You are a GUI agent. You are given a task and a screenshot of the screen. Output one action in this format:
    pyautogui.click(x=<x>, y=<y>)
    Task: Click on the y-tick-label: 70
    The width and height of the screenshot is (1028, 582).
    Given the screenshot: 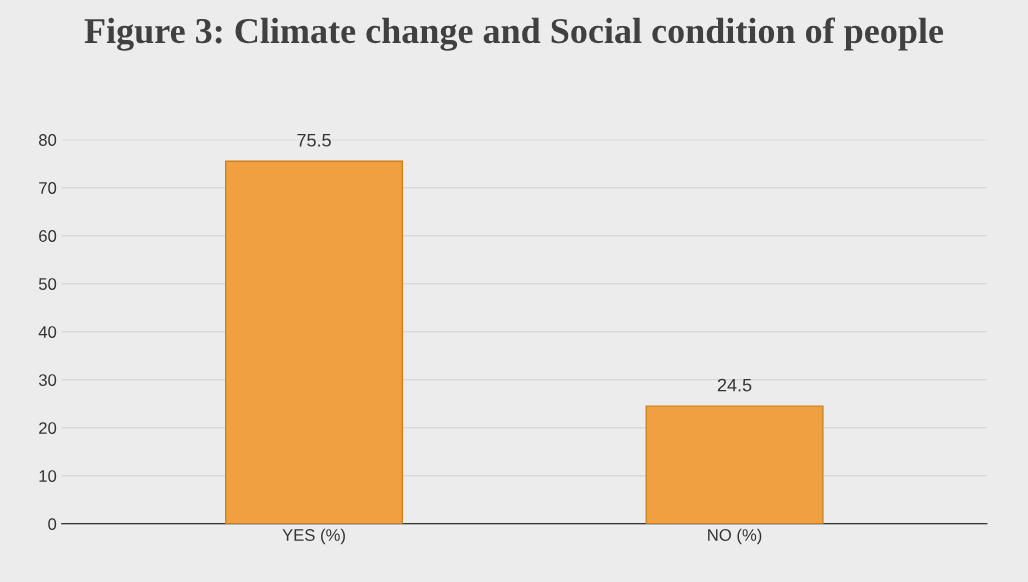 What is the action you would take?
    pyautogui.click(x=48, y=188)
    